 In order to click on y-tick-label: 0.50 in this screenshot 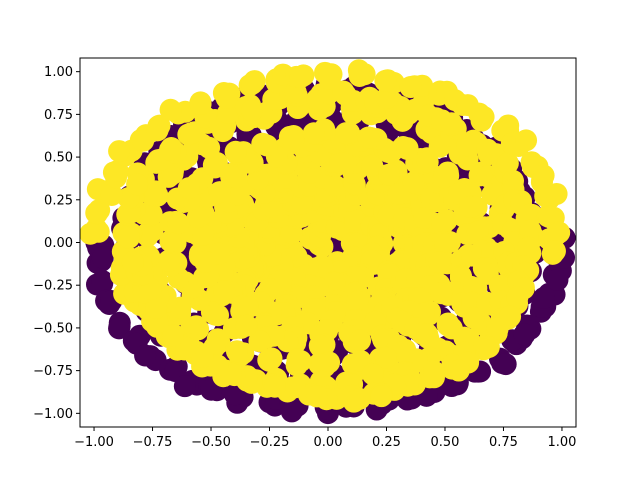, I will do `click(58, 158)`.